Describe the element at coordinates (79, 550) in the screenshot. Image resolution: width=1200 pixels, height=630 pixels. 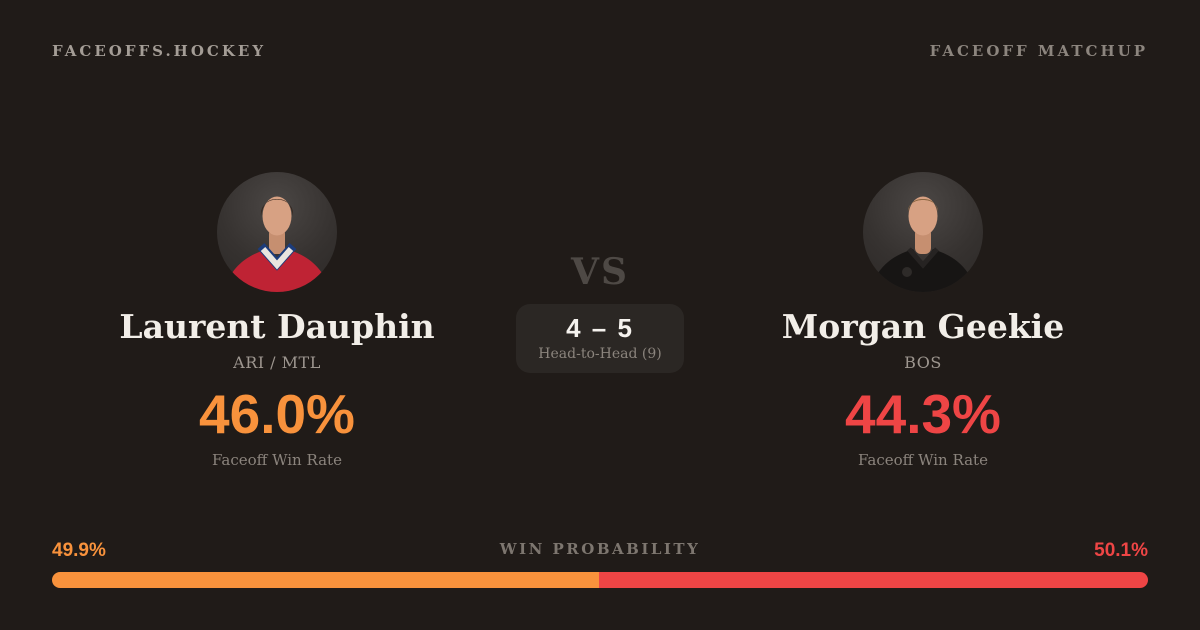
I see `win-probability-left-value: 49.9%` at that location.